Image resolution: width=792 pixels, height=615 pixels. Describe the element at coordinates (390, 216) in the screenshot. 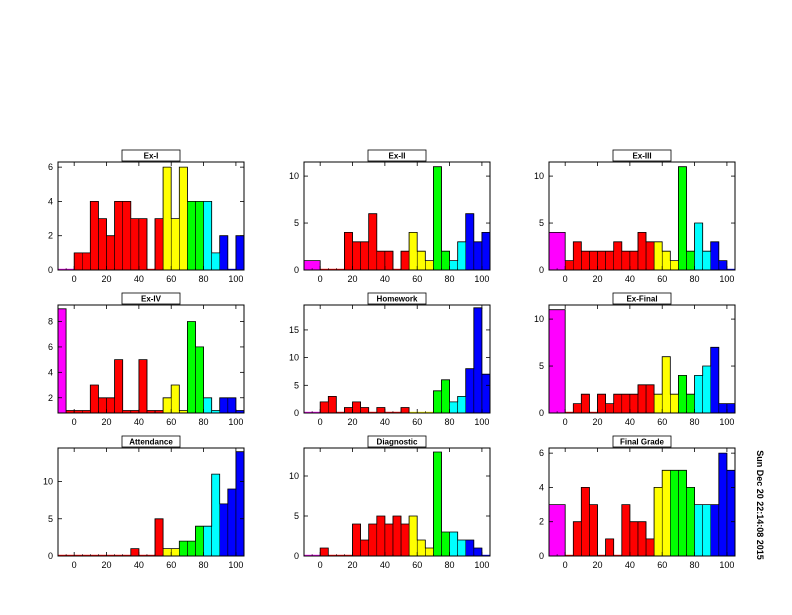

I see `histogram-panel: 0 20 40 60 80 100 0 5 10 Ex-II` at that location.